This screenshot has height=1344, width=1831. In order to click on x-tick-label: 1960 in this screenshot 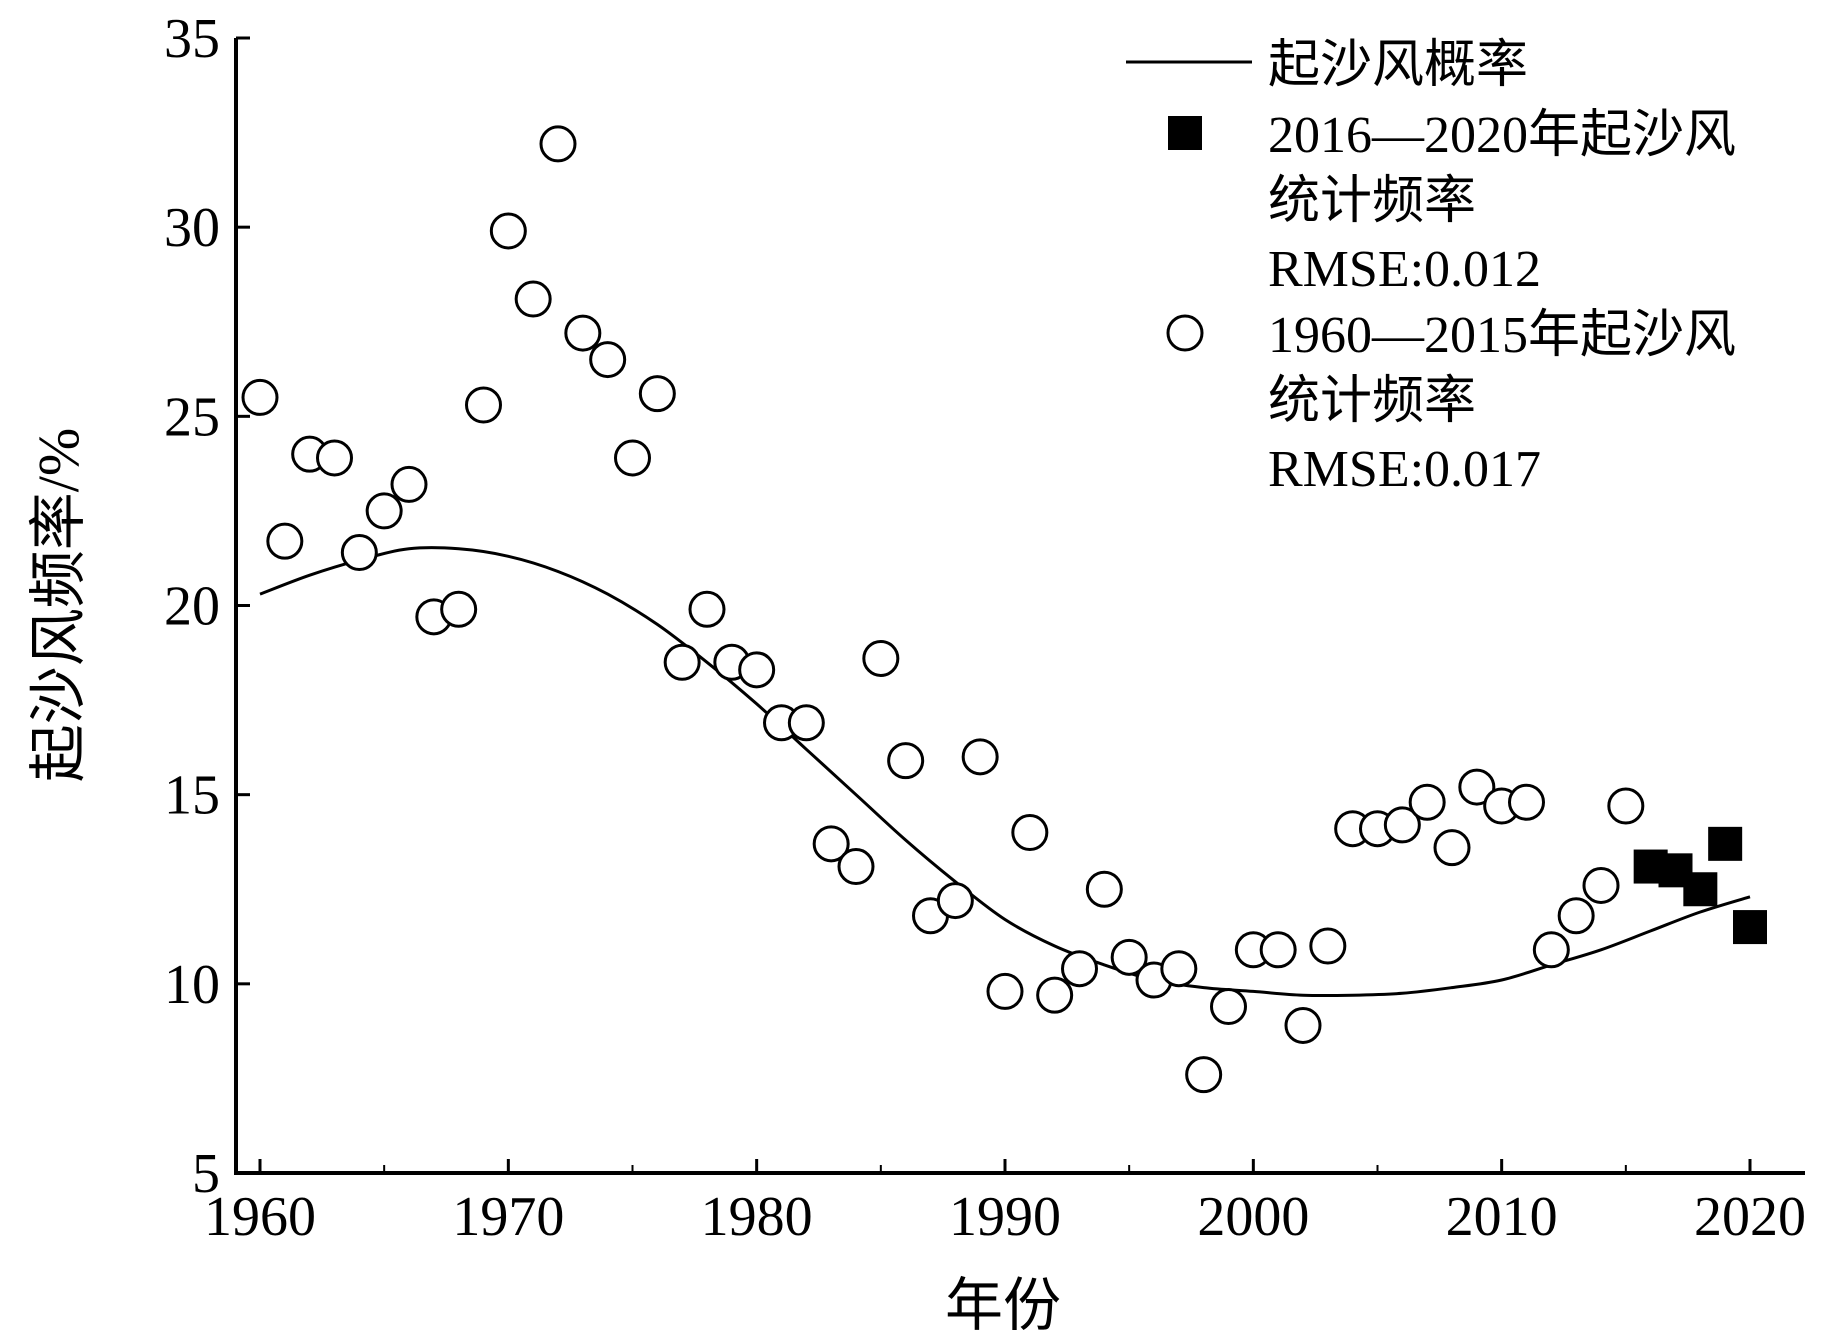, I will do `click(260, 1217)`.